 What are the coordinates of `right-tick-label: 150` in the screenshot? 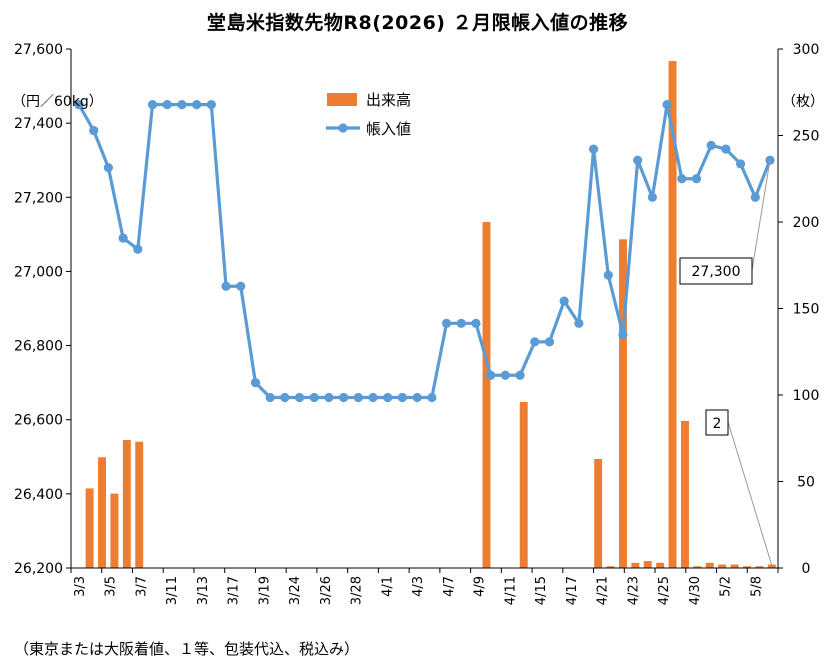 It's located at (806, 310).